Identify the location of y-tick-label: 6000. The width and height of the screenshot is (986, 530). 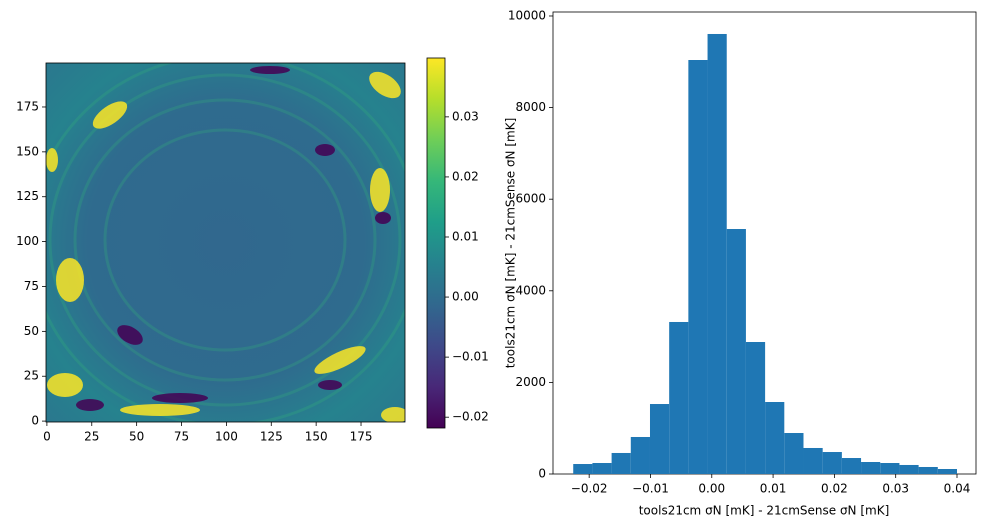
(530, 199).